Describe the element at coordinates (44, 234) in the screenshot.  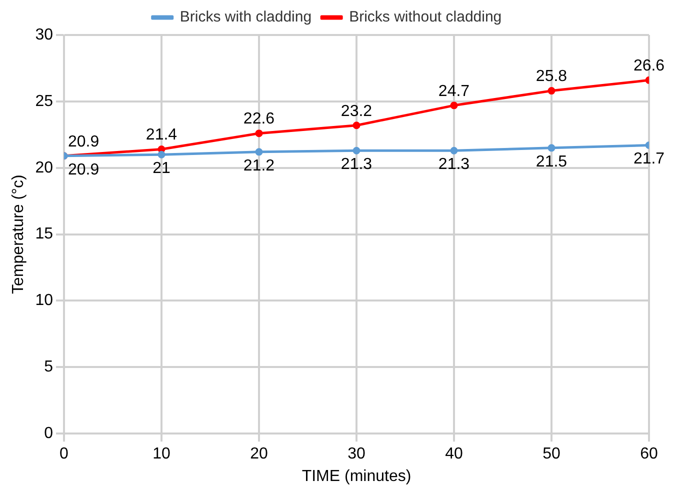
I see `y-tick-label: 15` at that location.